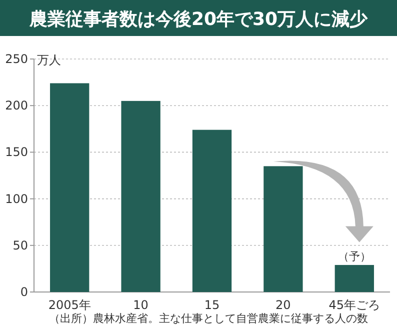 The height and width of the screenshot is (334, 397). What do you see at coordinates (16, 152) in the screenshot?
I see `y-tick-label: 150` at bounding box center [16, 152].